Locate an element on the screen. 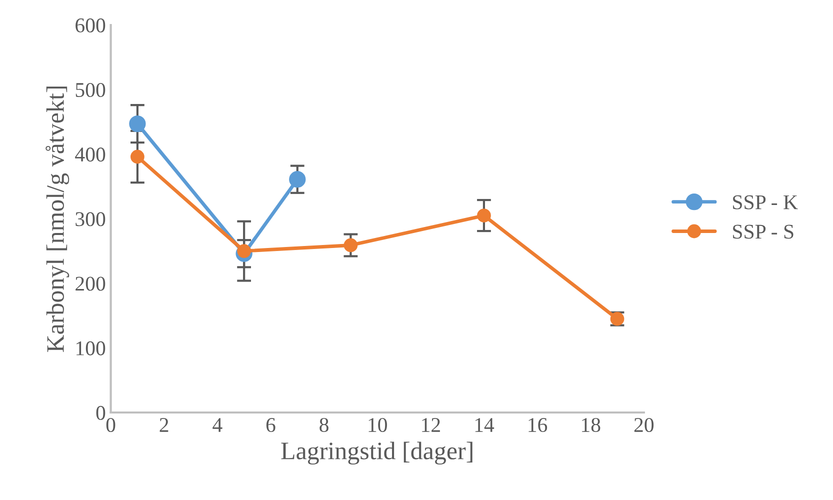 The height and width of the screenshot is (500, 833). x-tick-label: 20 is located at coordinates (644, 425).